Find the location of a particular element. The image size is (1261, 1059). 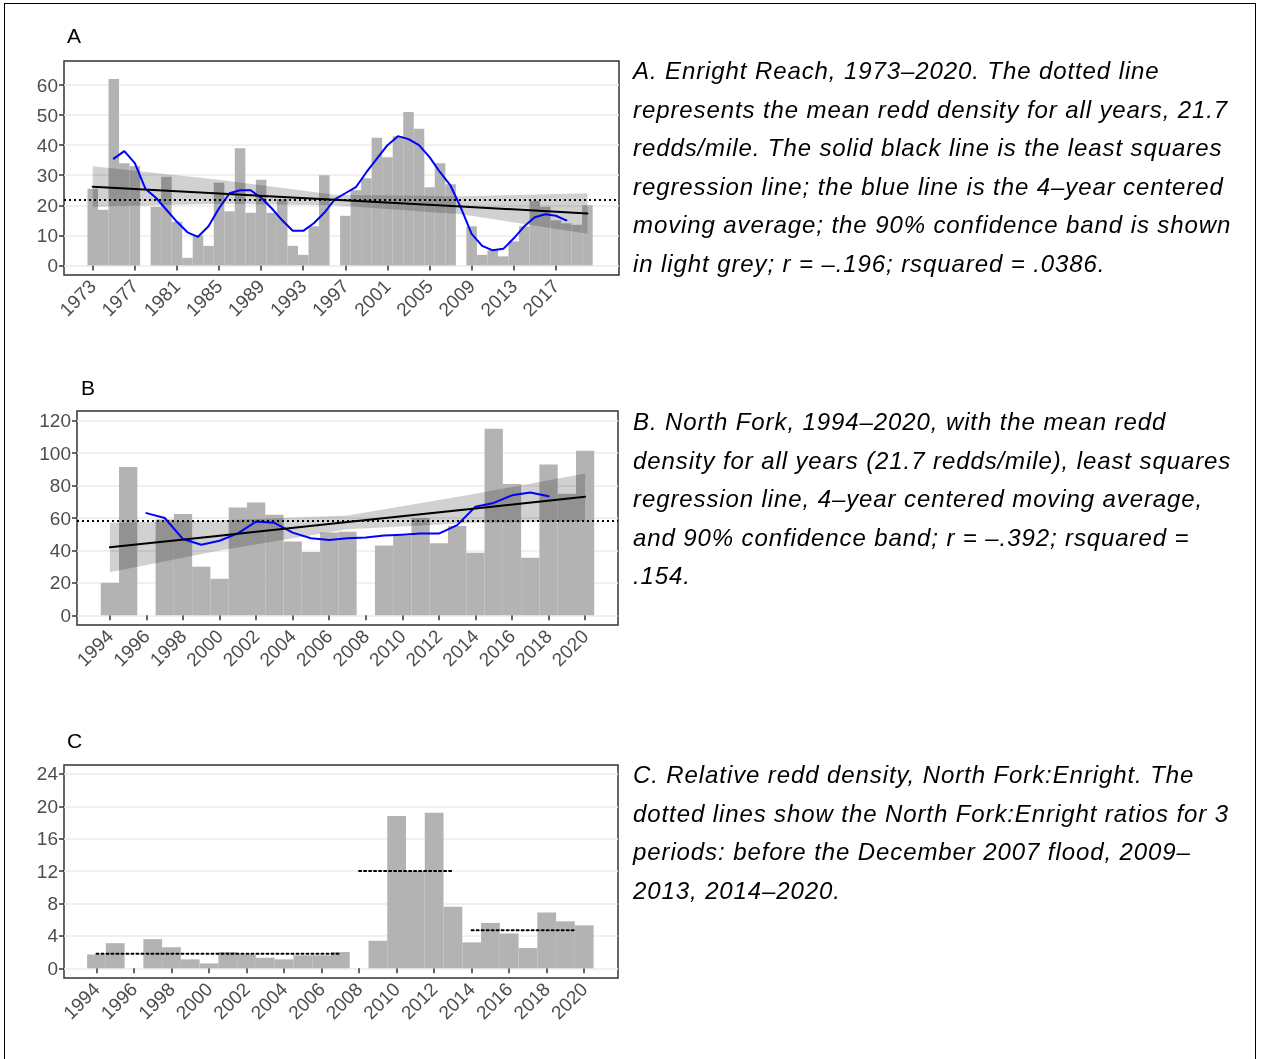

y-tick-label: 16 is located at coordinates (47, 839).